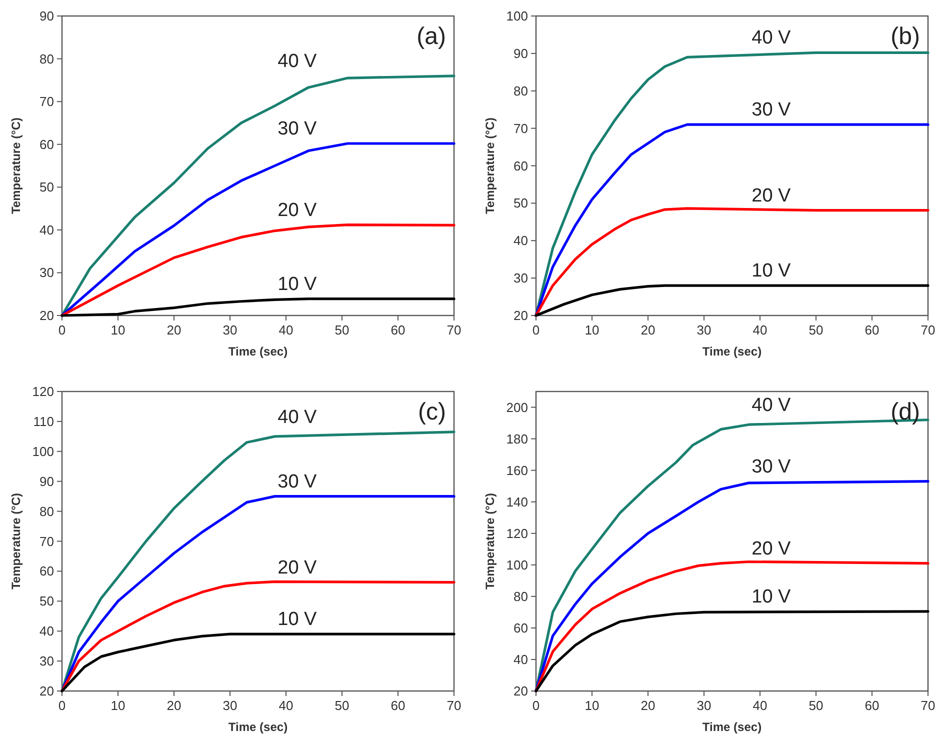 Image resolution: width=948 pixels, height=751 pixels. Describe the element at coordinates (43, 421) in the screenshot. I see `y-tick-label: 110` at that location.